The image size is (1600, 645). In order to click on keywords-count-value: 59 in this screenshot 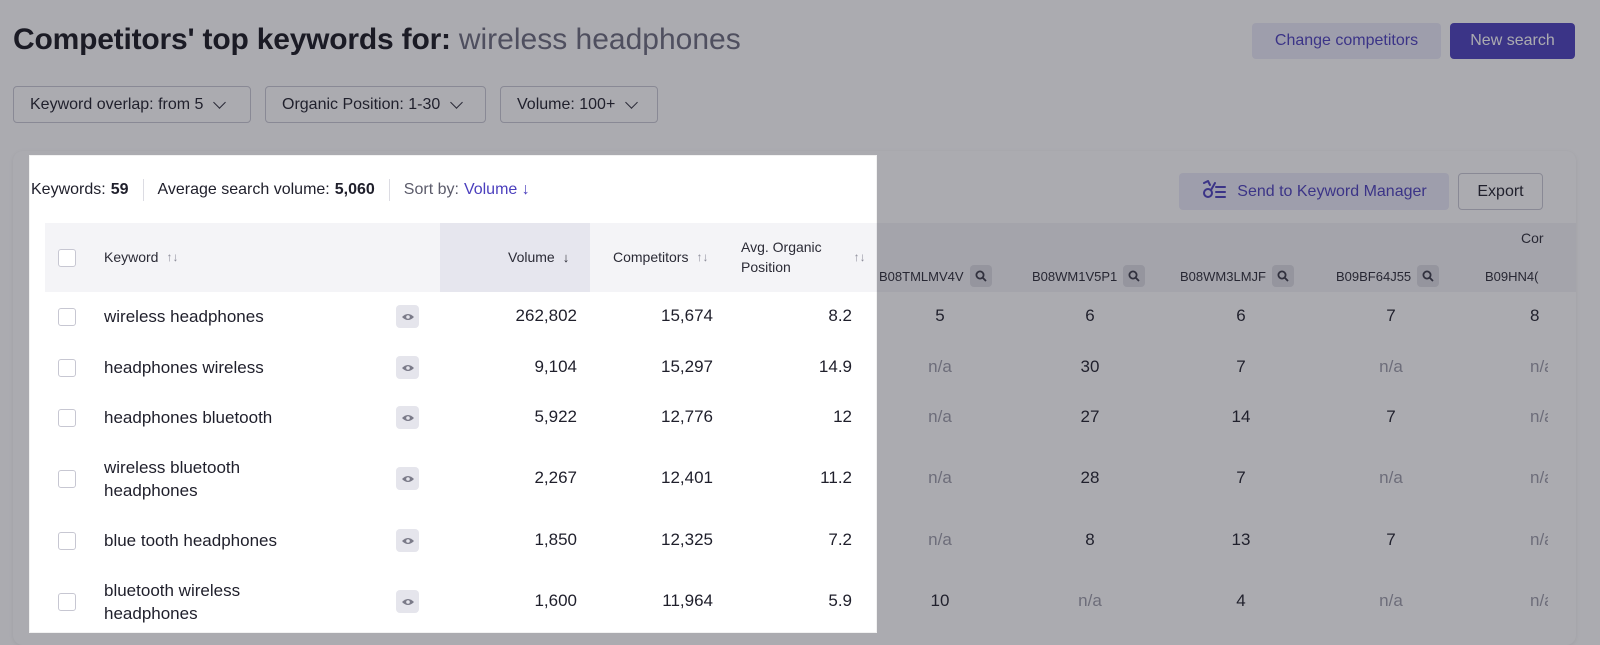, I will do `click(119, 189)`.